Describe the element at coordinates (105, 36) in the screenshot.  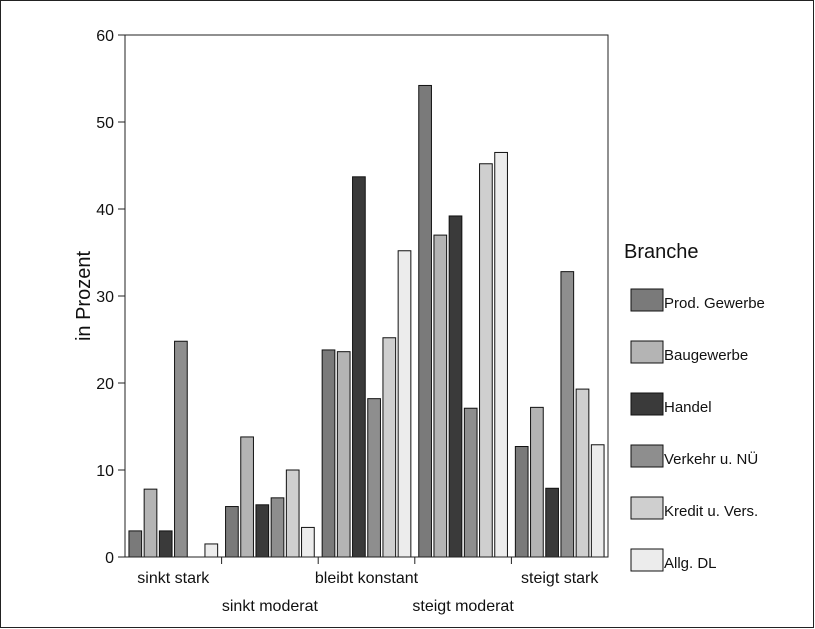
I see `y-tick-label: 60` at that location.